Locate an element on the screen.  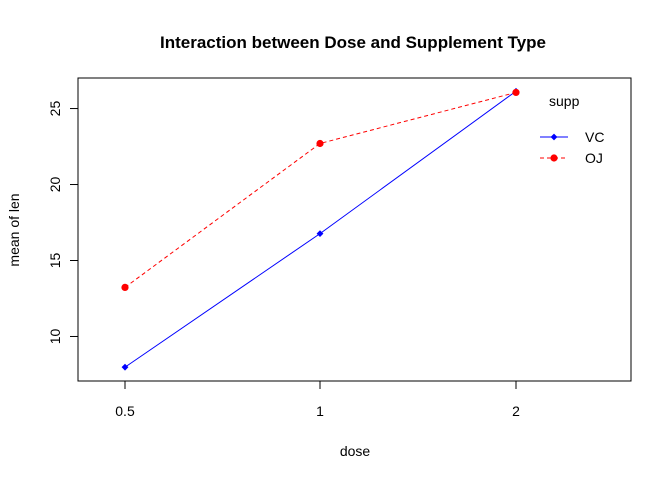
legend-label-vc: VC is located at coordinates (594, 137).